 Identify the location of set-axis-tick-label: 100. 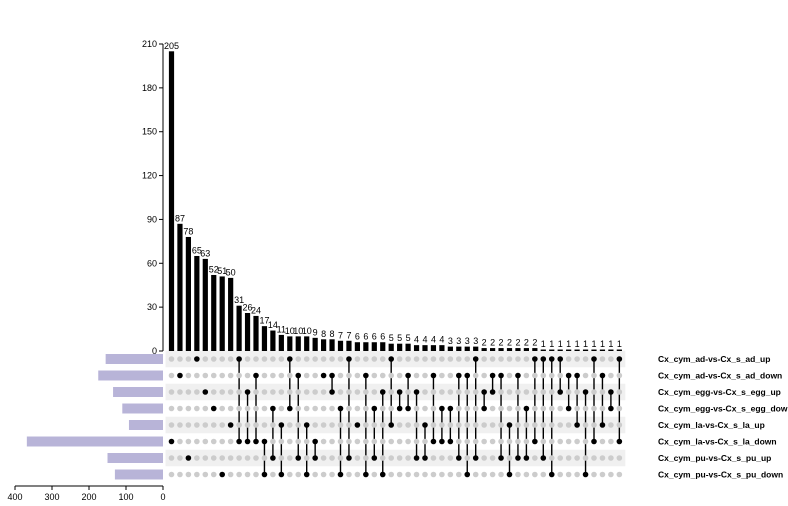
(125, 497).